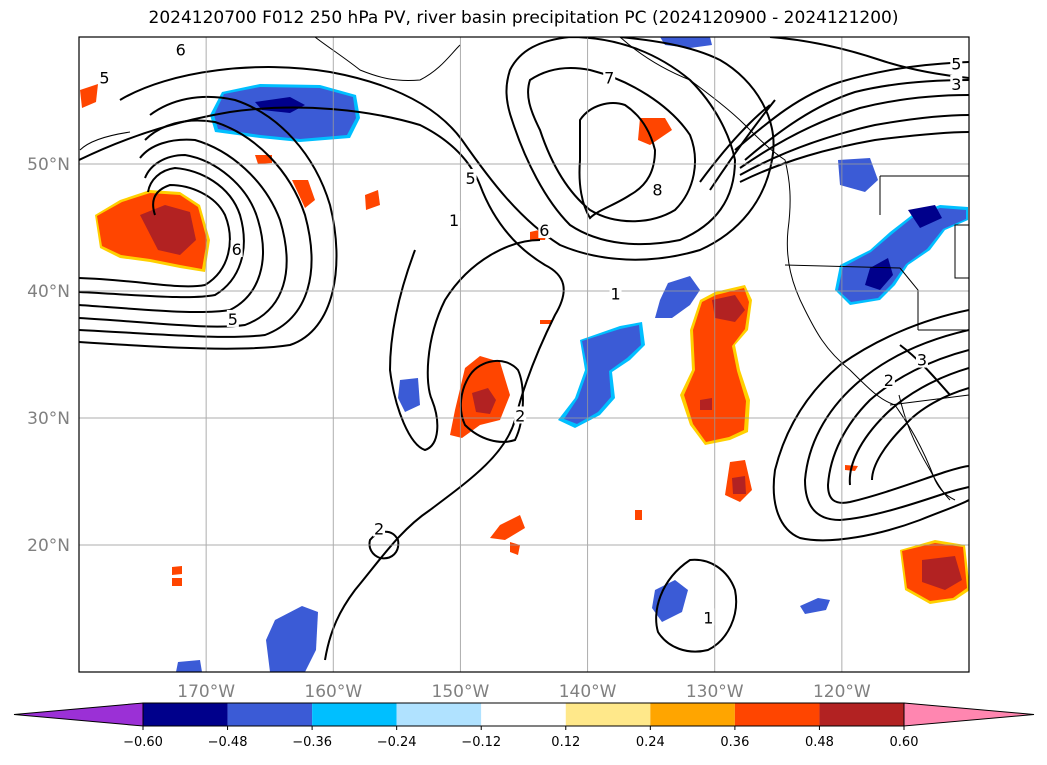  Describe the element at coordinates (715, 692) in the screenshot. I see `longitude-label: 130°W` at that location.